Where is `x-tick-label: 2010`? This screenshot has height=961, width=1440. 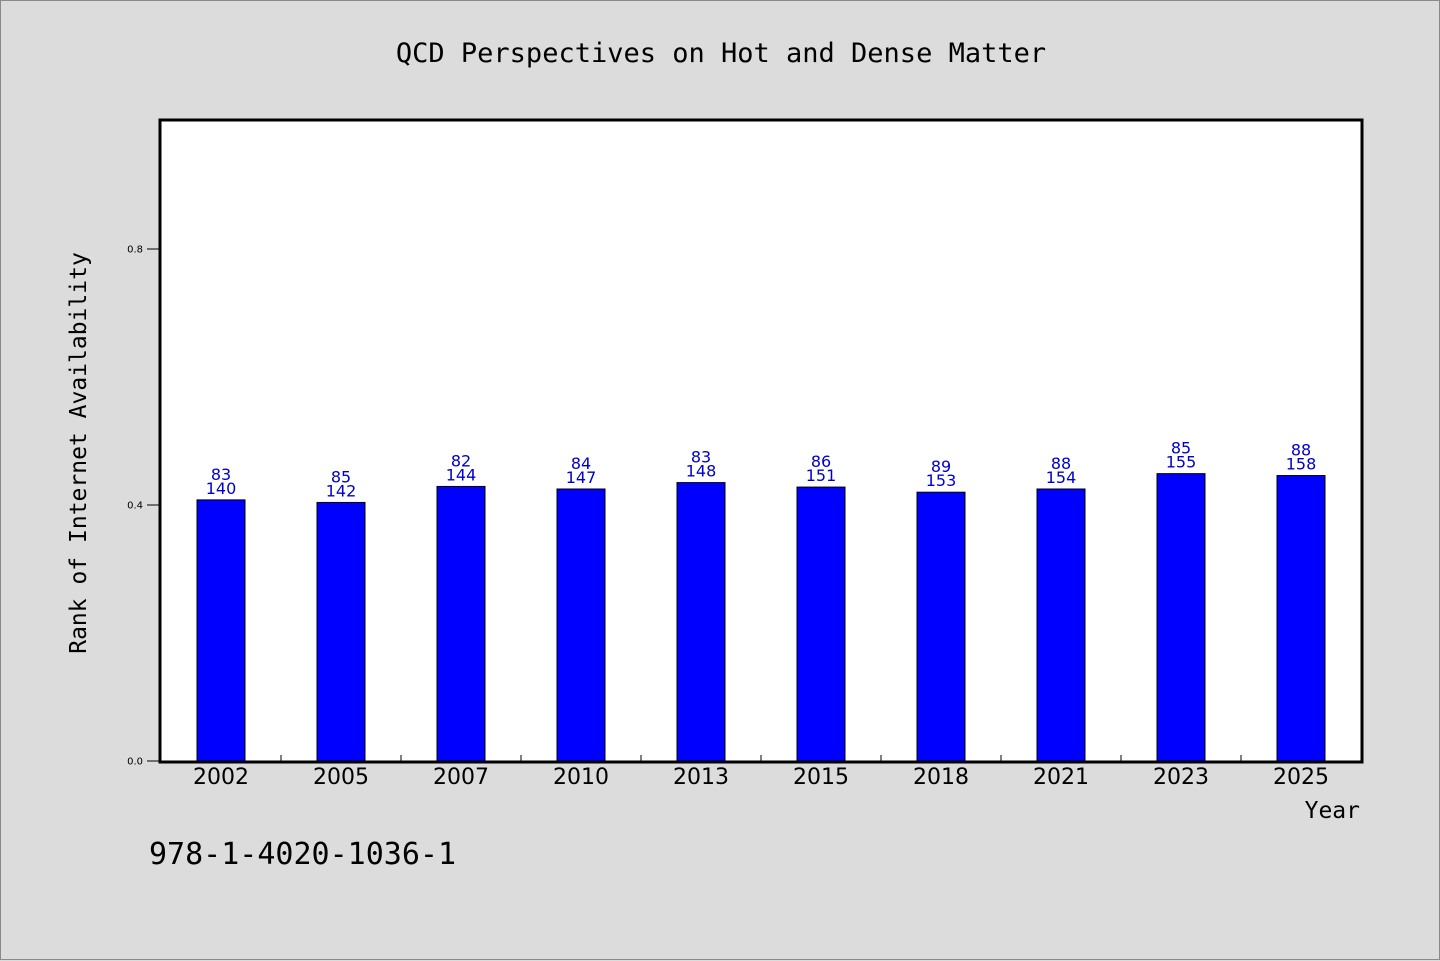 x-tick-label: 2010 is located at coordinates (581, 777).